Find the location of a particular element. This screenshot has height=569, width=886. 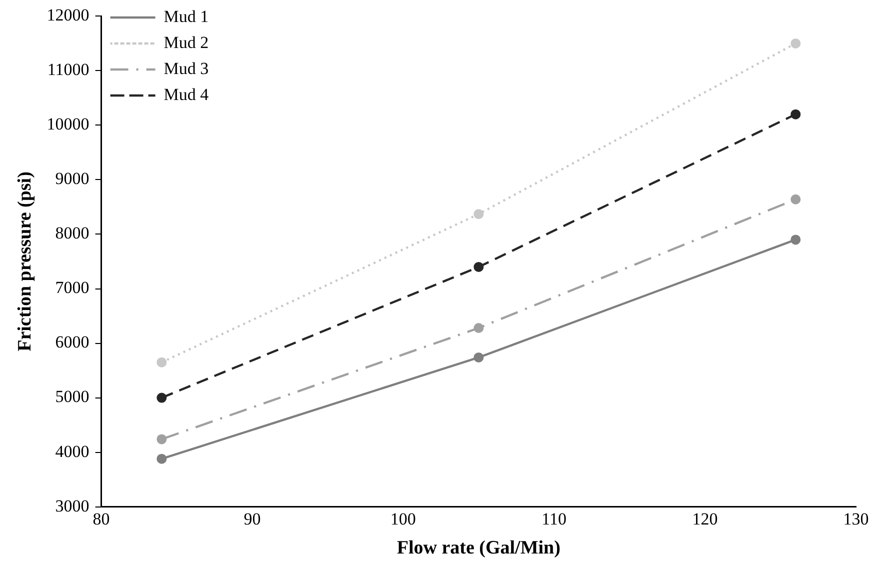

legend-label: Mud 4 is located at coordinates (187, 94).